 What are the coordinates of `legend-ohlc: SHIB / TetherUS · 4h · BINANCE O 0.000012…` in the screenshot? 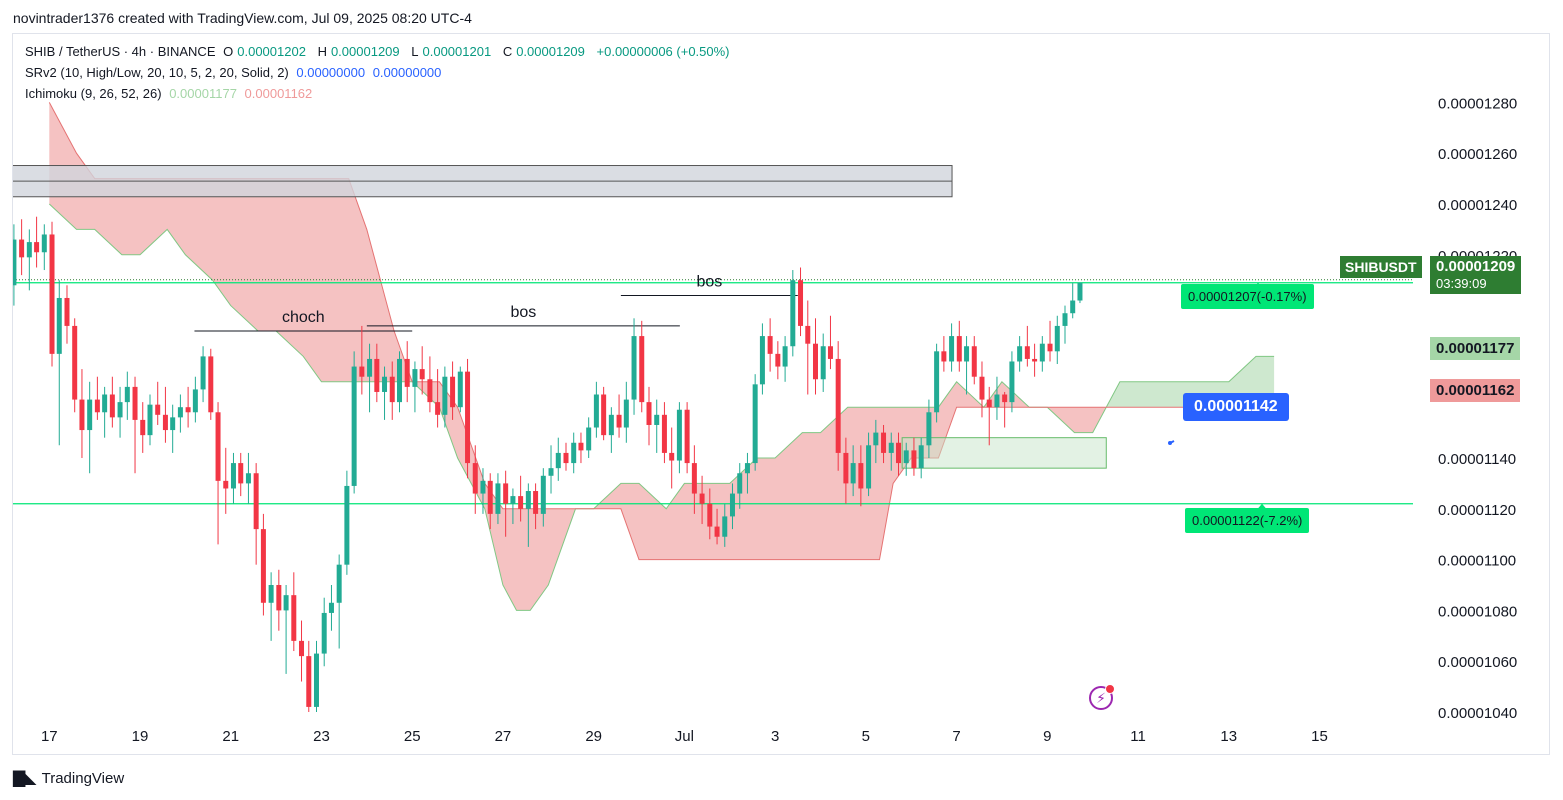 It's located at (379, 51).